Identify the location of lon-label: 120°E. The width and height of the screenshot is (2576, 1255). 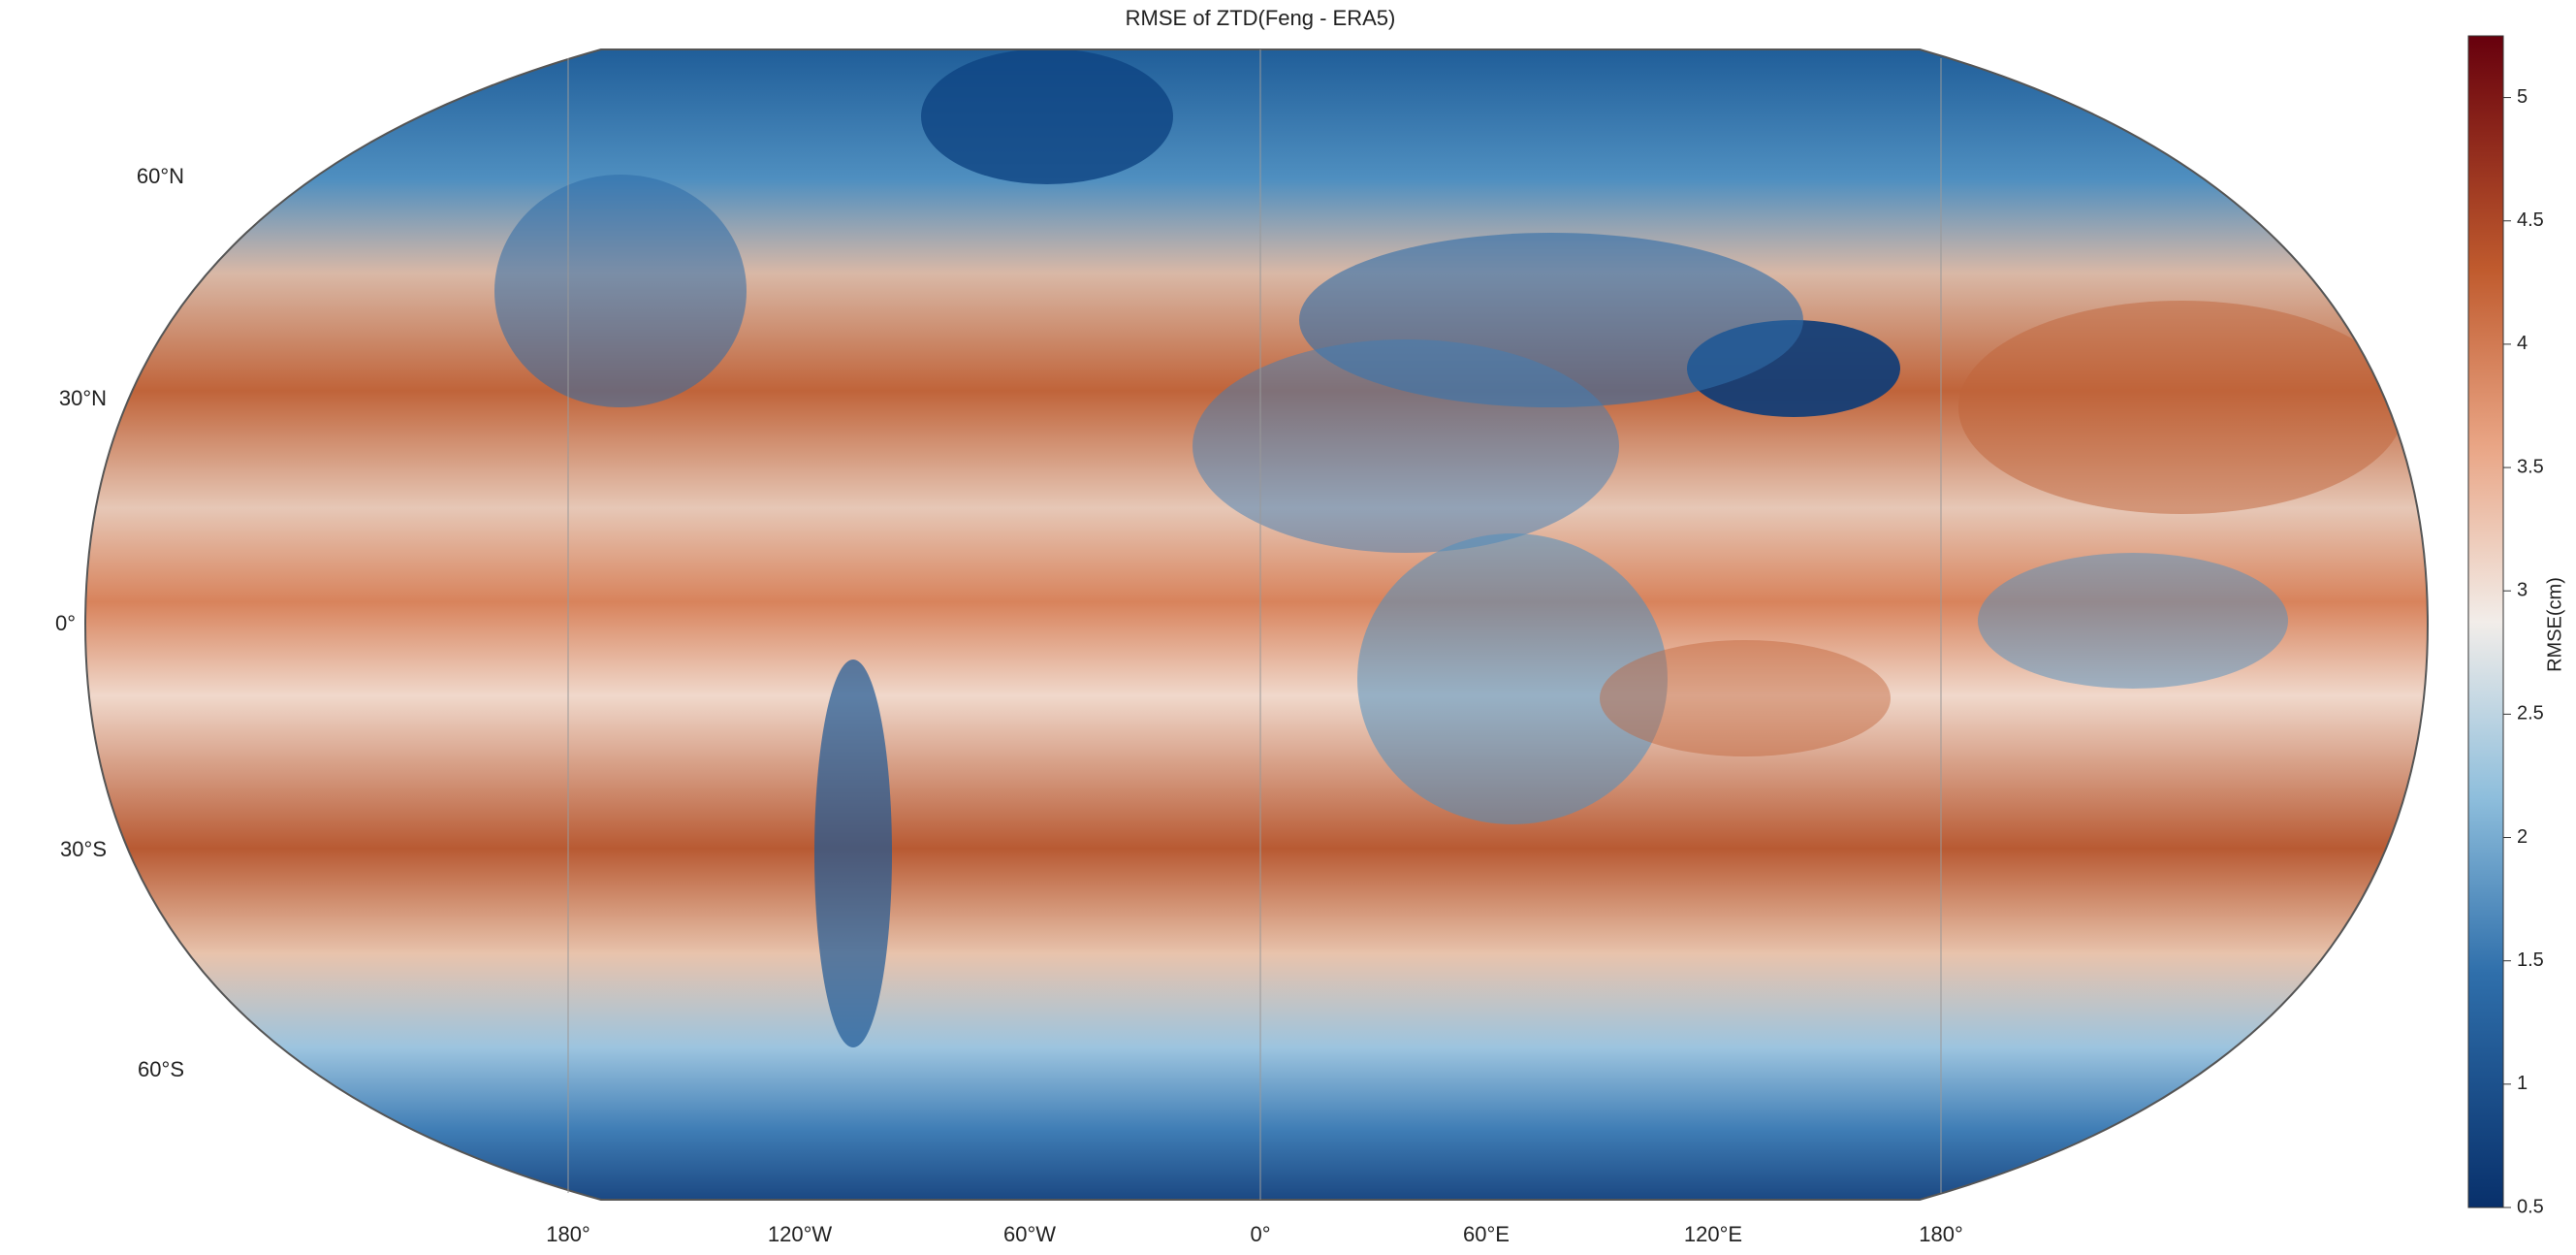
(1713, 1234).